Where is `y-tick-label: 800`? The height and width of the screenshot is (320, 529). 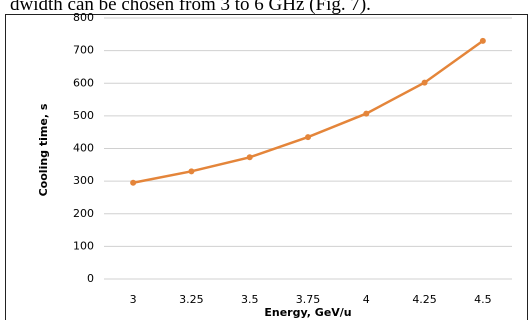
y-tick-label: 800 is located at coordinates (83, 17).